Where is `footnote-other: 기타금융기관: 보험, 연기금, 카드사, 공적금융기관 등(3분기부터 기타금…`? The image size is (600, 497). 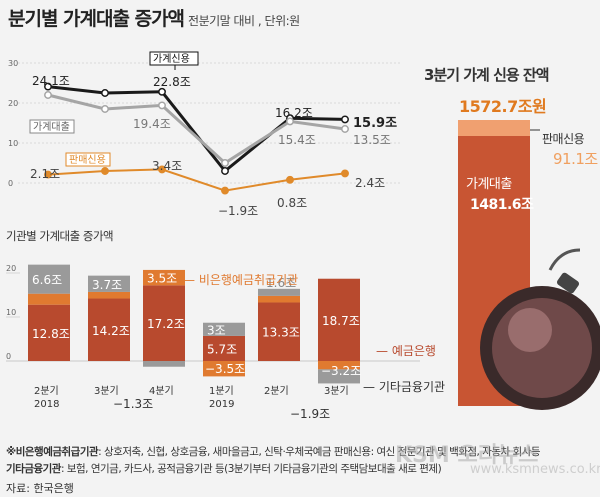
footnote-other: 기타금융기관: 보험, 연기금, 카드사, 공적금융기관 등(3분기부터 기타금… is located at coordinates (224, 468).